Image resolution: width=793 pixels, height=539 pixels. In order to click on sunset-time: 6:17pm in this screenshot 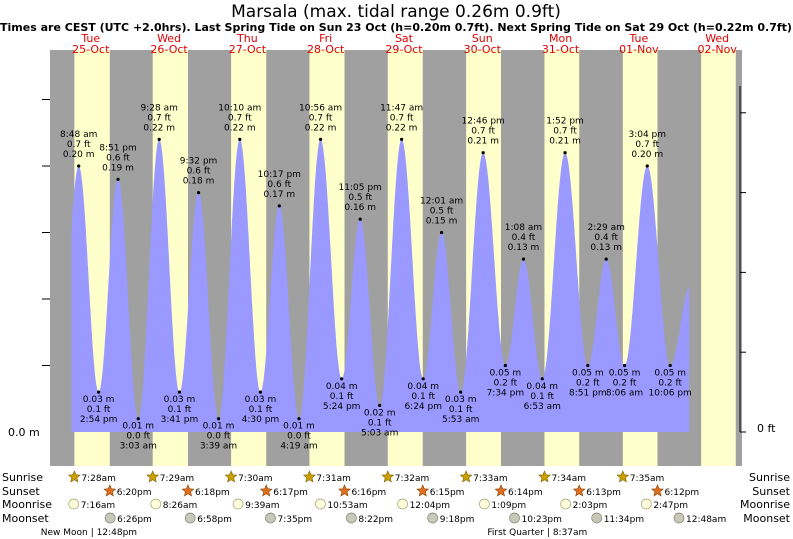, I will do `click(290, 493)`.